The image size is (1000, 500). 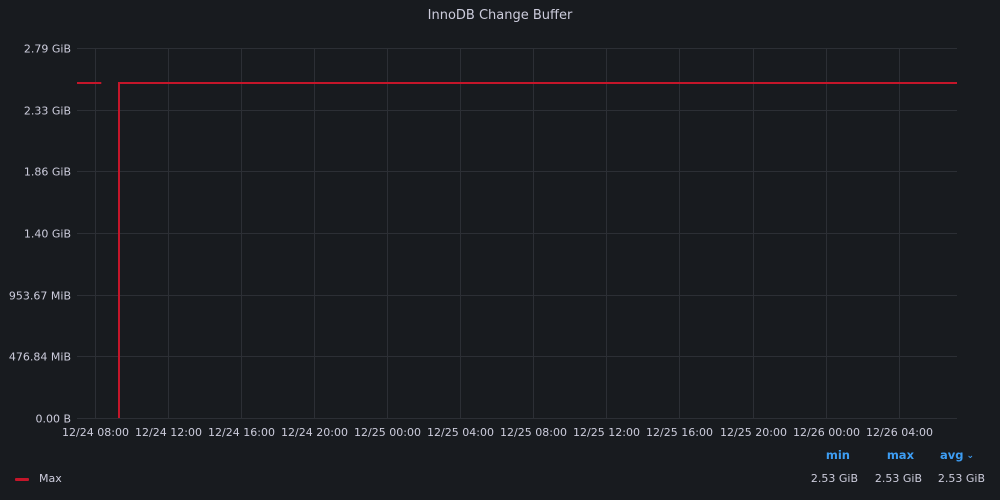 I want to click on x-tick-label: 12/26 00:00, so click(x=826, y=432).